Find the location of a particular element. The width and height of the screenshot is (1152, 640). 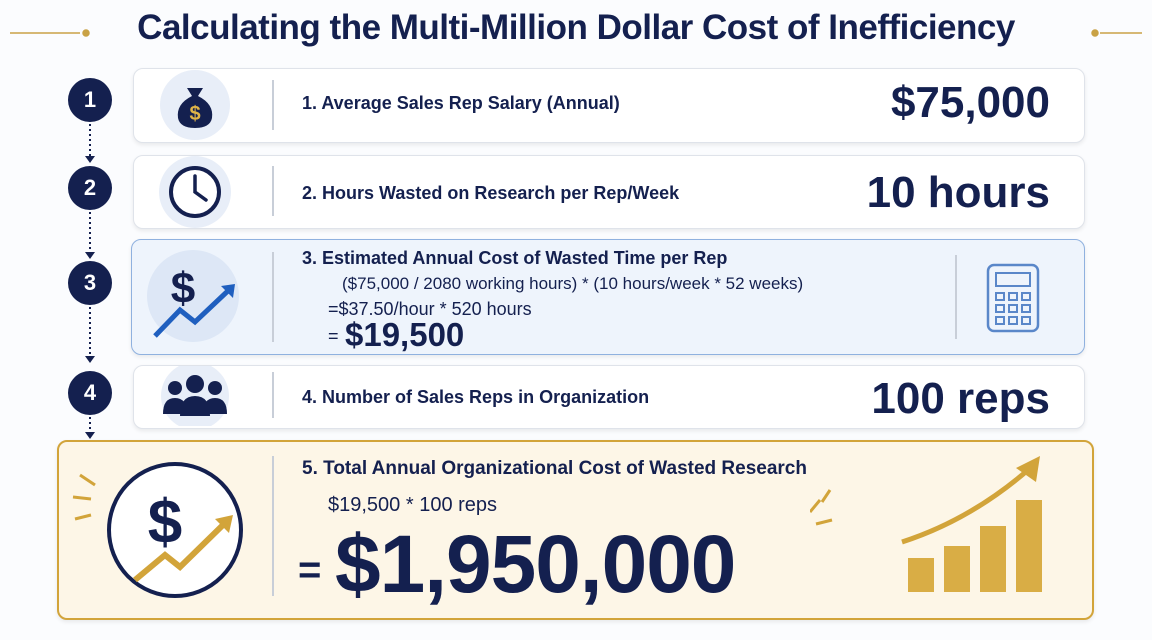

total-formula: $19,500 * 100 reps is located at coordinates (413, 505).